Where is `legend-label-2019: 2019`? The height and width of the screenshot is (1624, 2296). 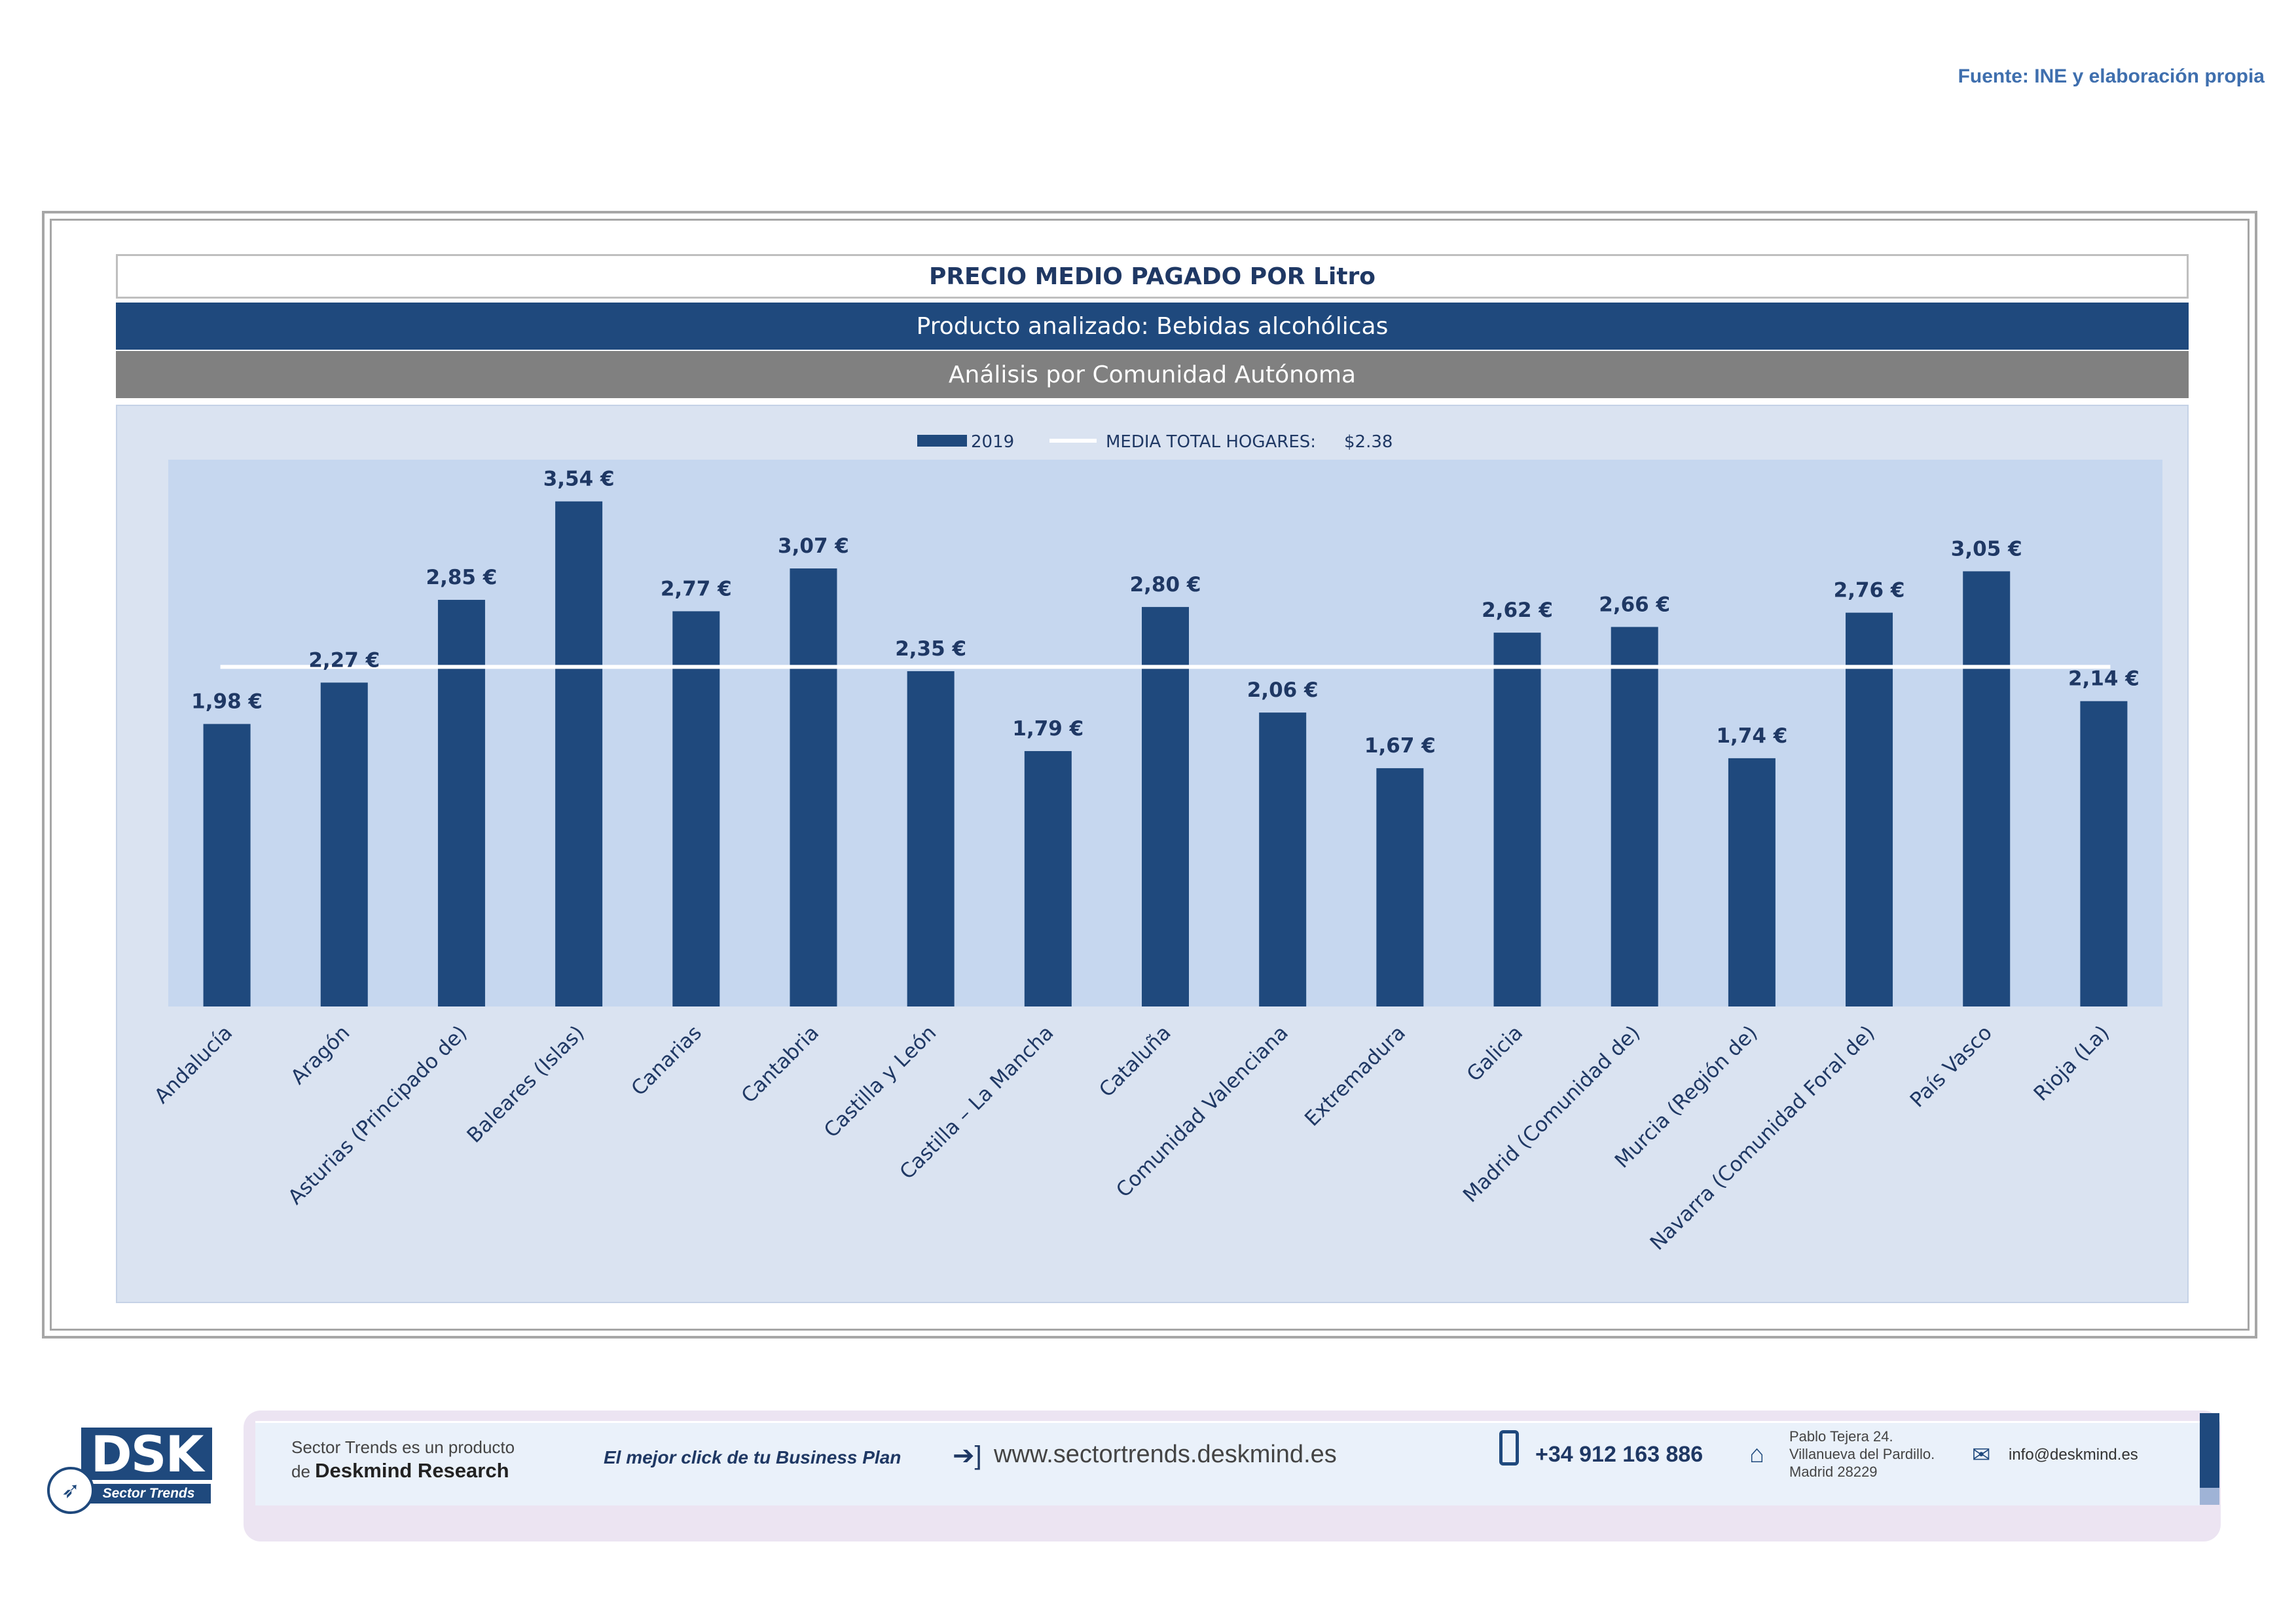
legend-label-2019: 2019 is located at coordinates (992, 442).